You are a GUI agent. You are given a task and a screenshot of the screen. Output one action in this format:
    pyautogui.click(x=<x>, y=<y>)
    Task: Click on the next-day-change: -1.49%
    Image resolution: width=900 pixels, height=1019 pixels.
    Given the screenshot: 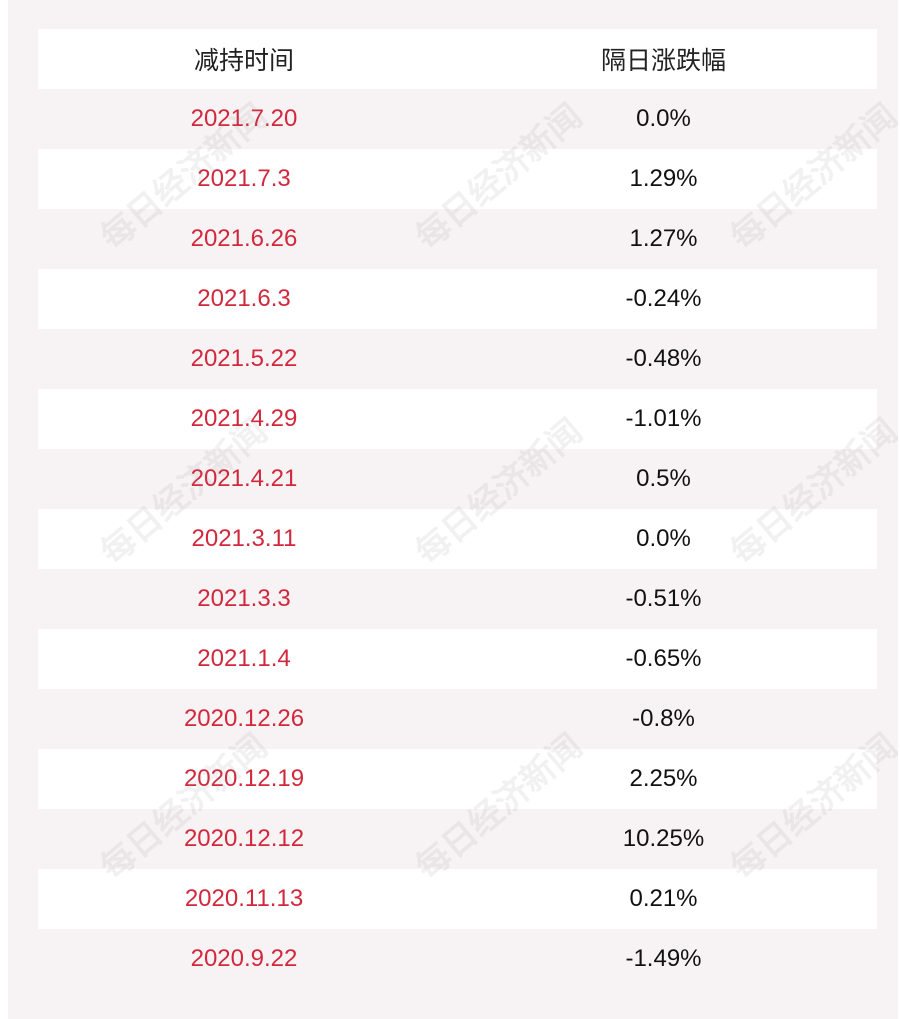 What is the action you would take?
    pyautogui.click(x=663, y=958)
    